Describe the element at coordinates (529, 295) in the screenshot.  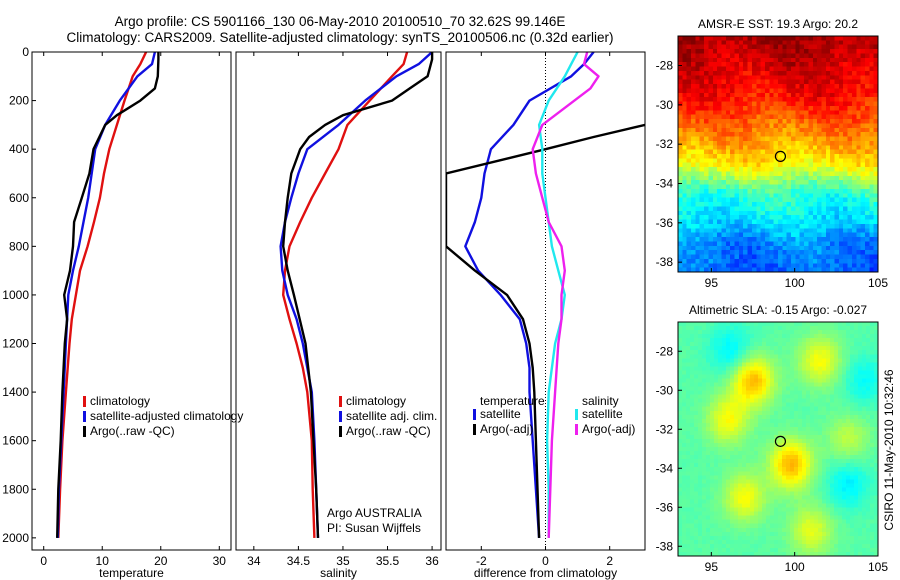
I see `difference-series-blue` at that location.